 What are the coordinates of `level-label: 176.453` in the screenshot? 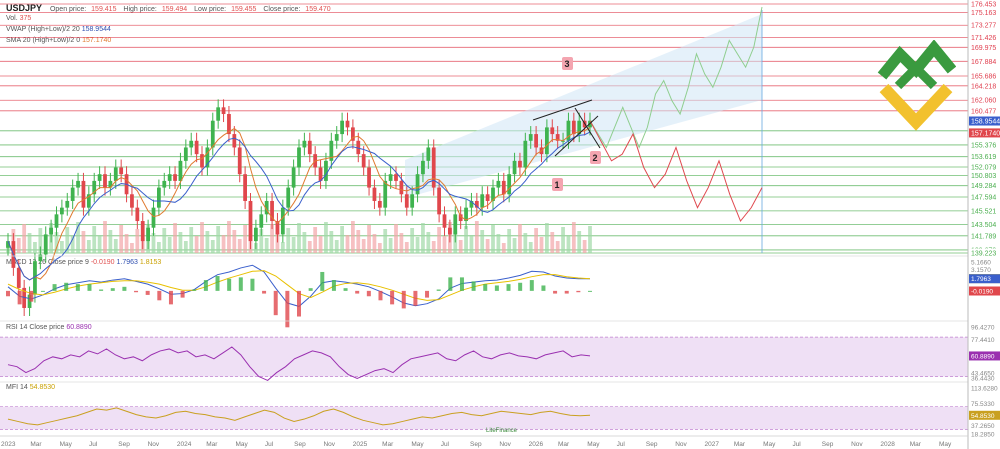 It's located at (983, 4).